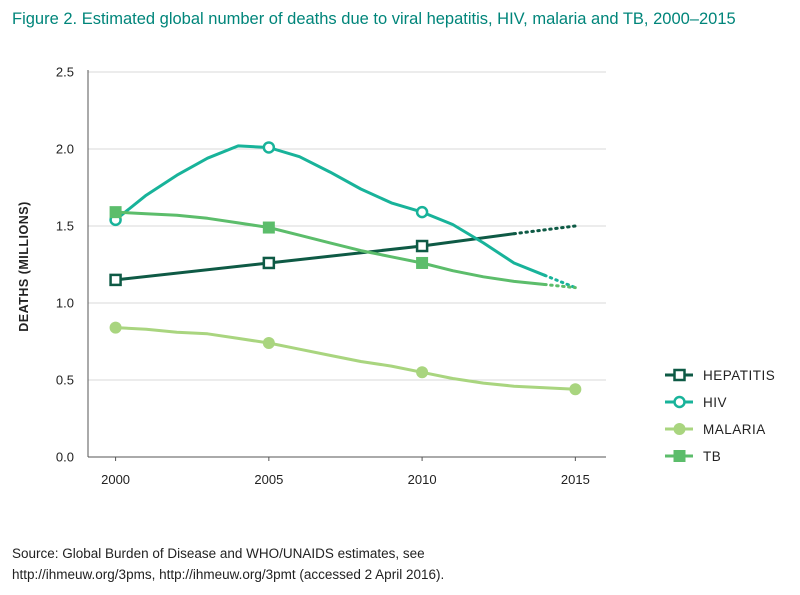 This screenshot has height=595, width=800. Describe the element at coordinates (575, 479) in the screenshot. I see `x-tick-label: 2015` at that location.